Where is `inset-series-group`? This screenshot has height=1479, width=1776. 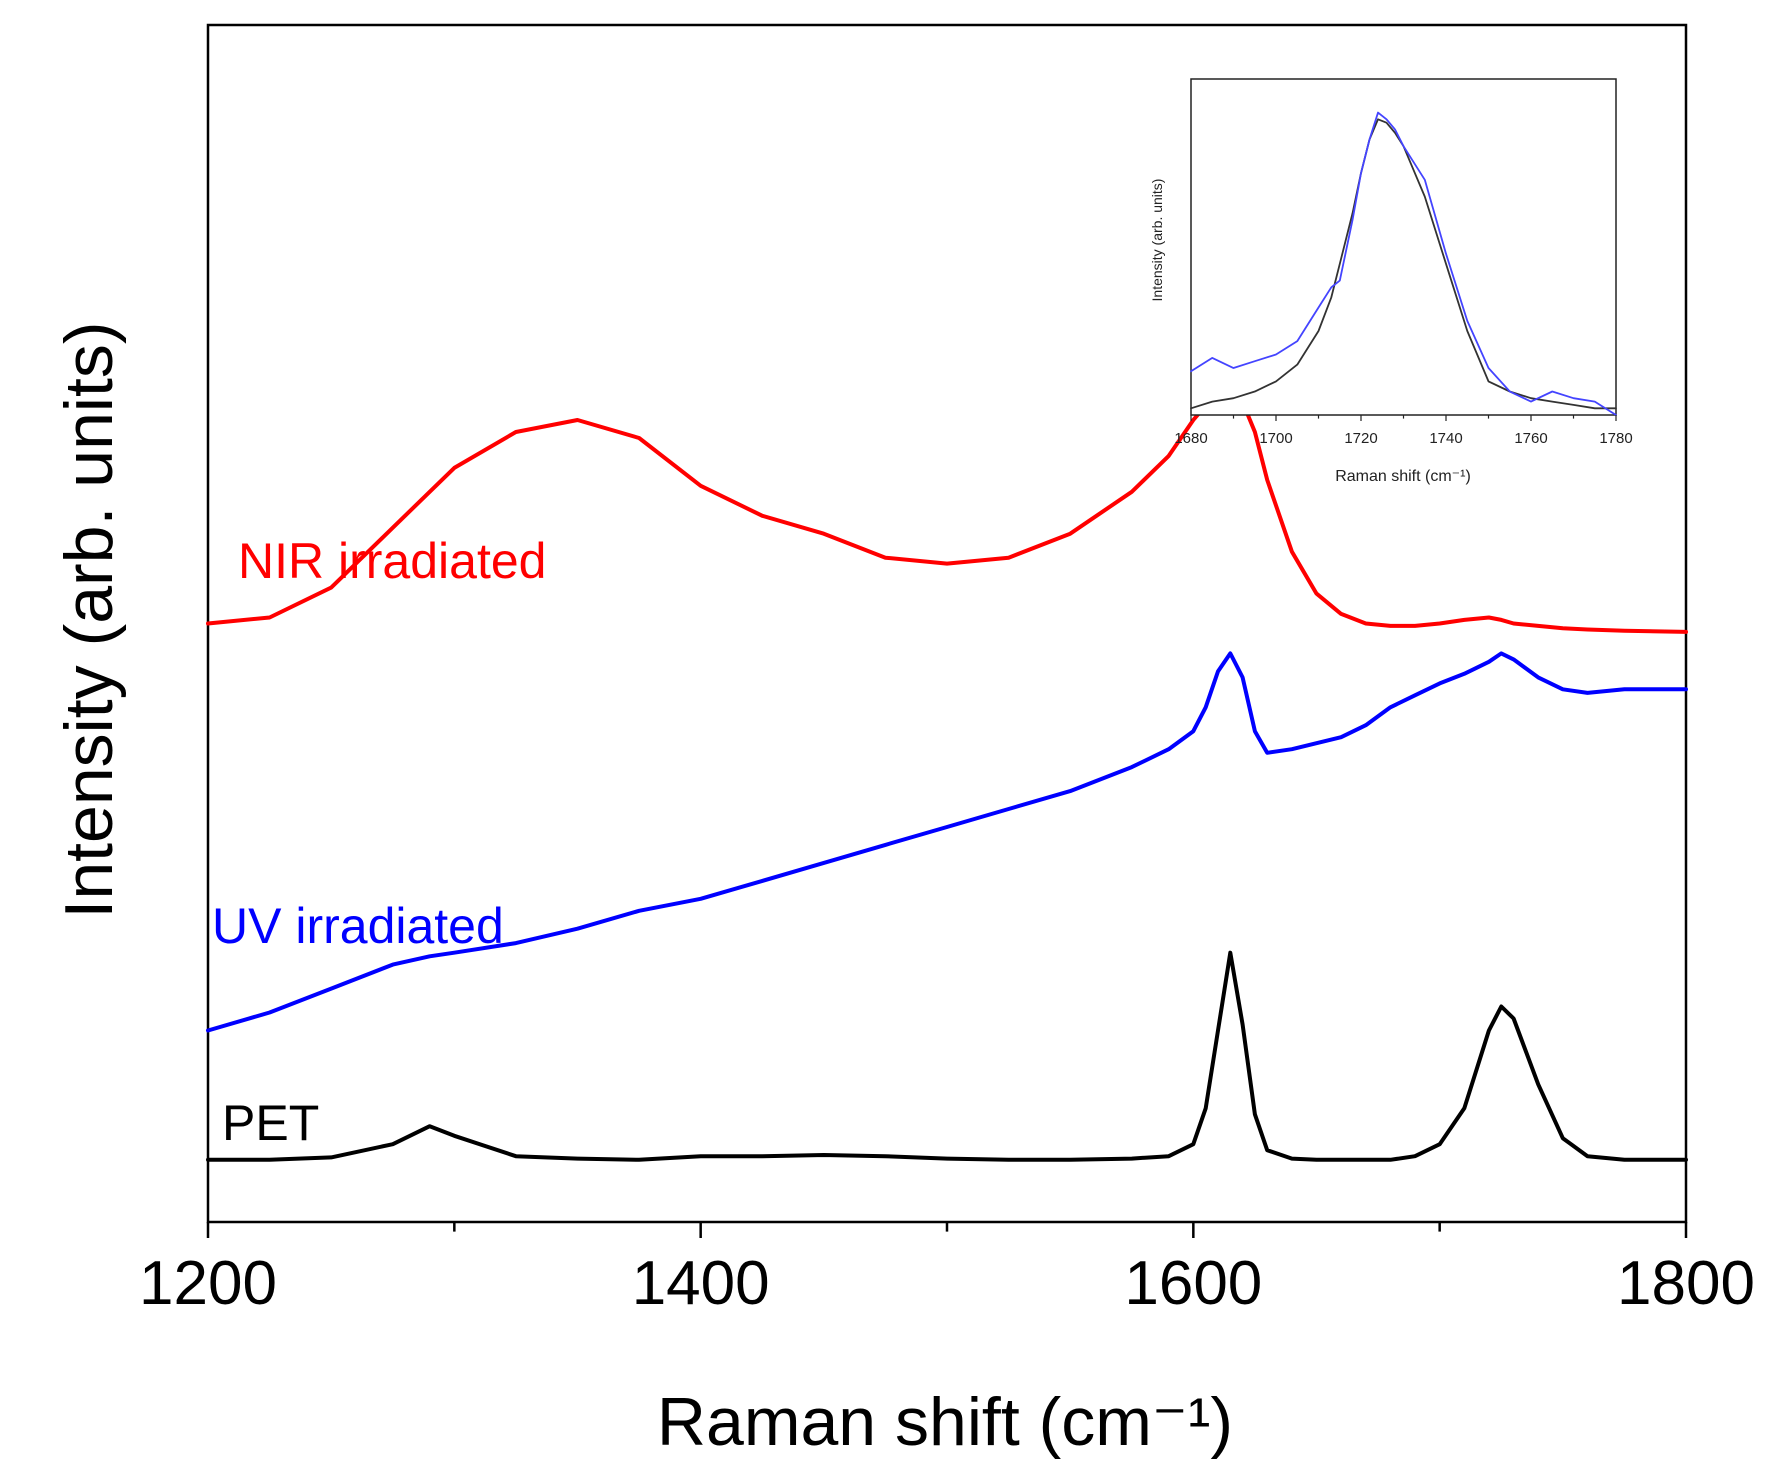
inset-series-group is located at coordinates (1403, 263).